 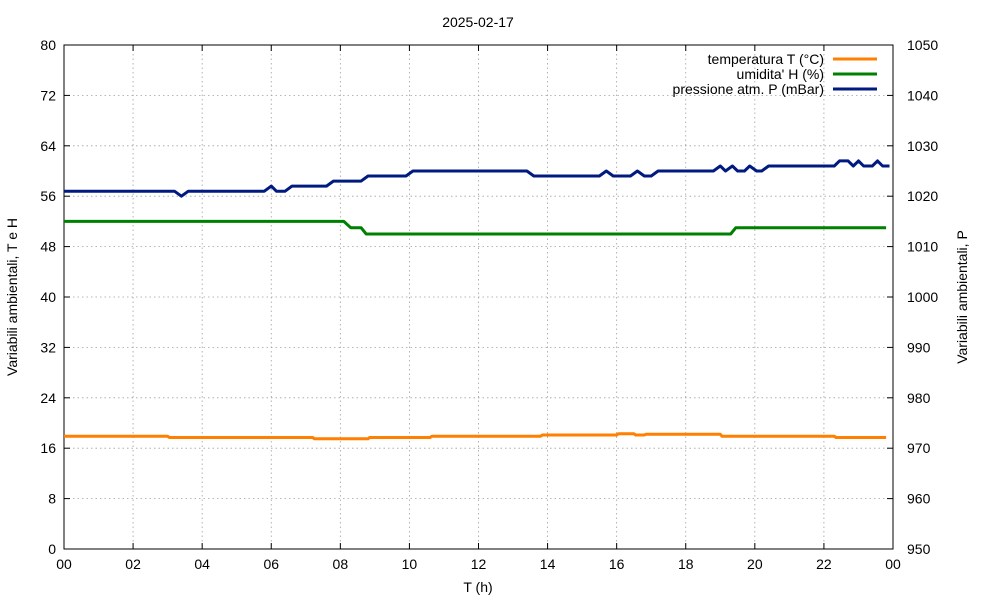 I want to click on y-tick-label-right: 1040, so click(x=922, y=95).